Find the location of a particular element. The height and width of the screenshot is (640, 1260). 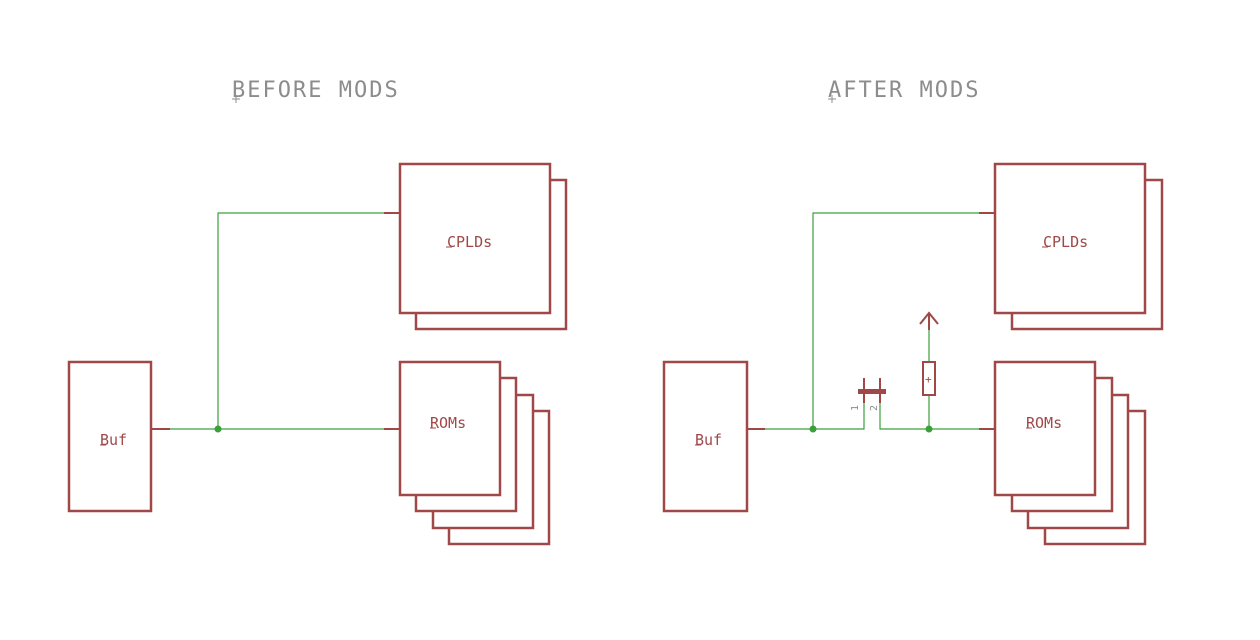

pullup-resistor-symbol: + is located at coordinates (929, 378).